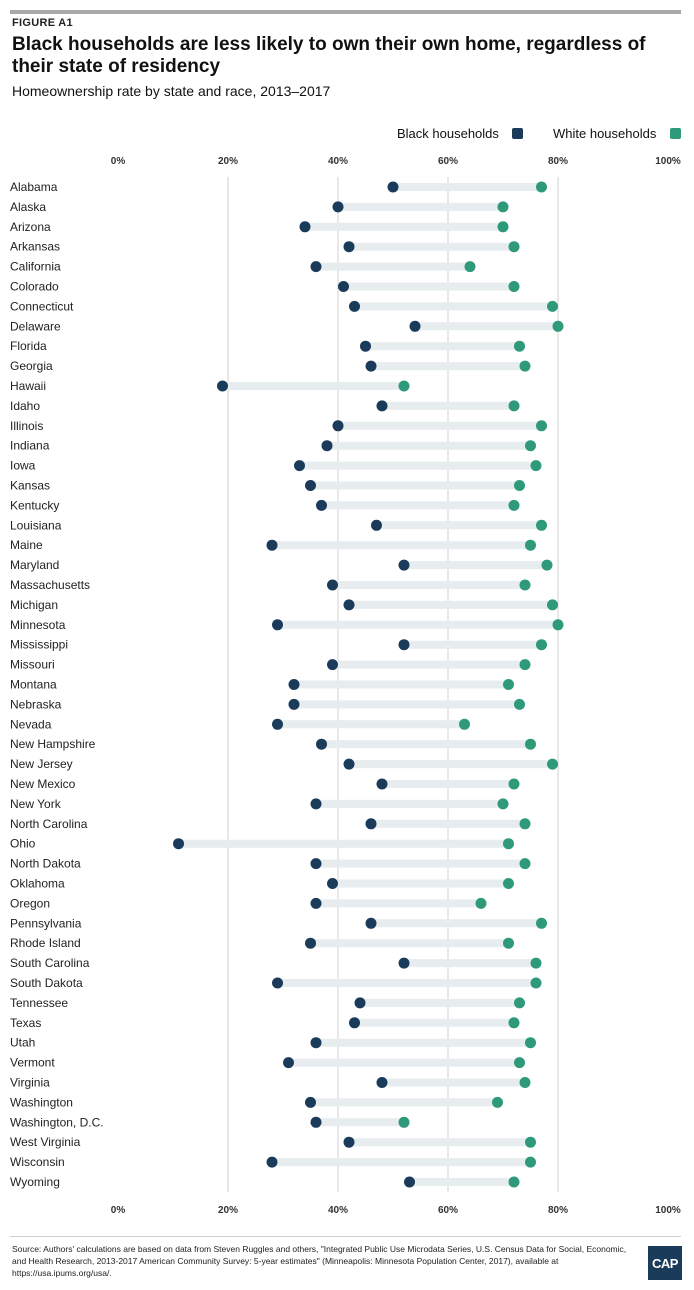  I want to click on state-label: Wisconsin, so click(37, 1162).